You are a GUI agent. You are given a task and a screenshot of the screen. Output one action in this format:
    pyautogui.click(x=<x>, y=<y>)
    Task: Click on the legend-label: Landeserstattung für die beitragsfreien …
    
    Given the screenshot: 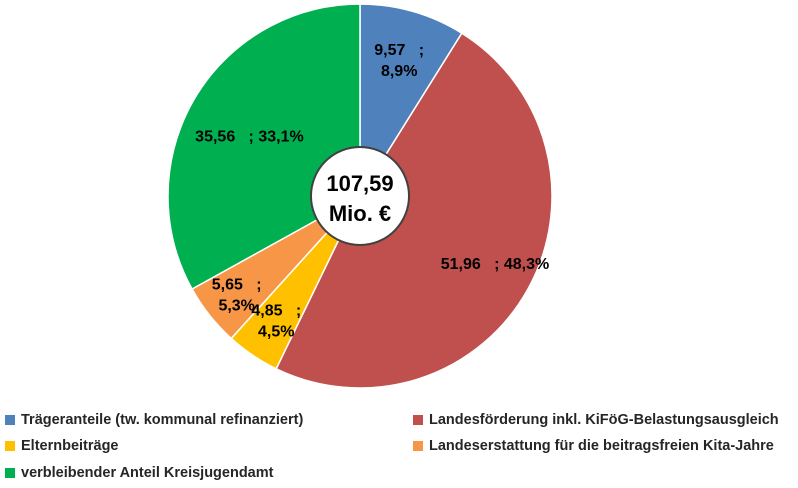 What is the action you would take?
    pyautogui.click(x=601, y=446)
    